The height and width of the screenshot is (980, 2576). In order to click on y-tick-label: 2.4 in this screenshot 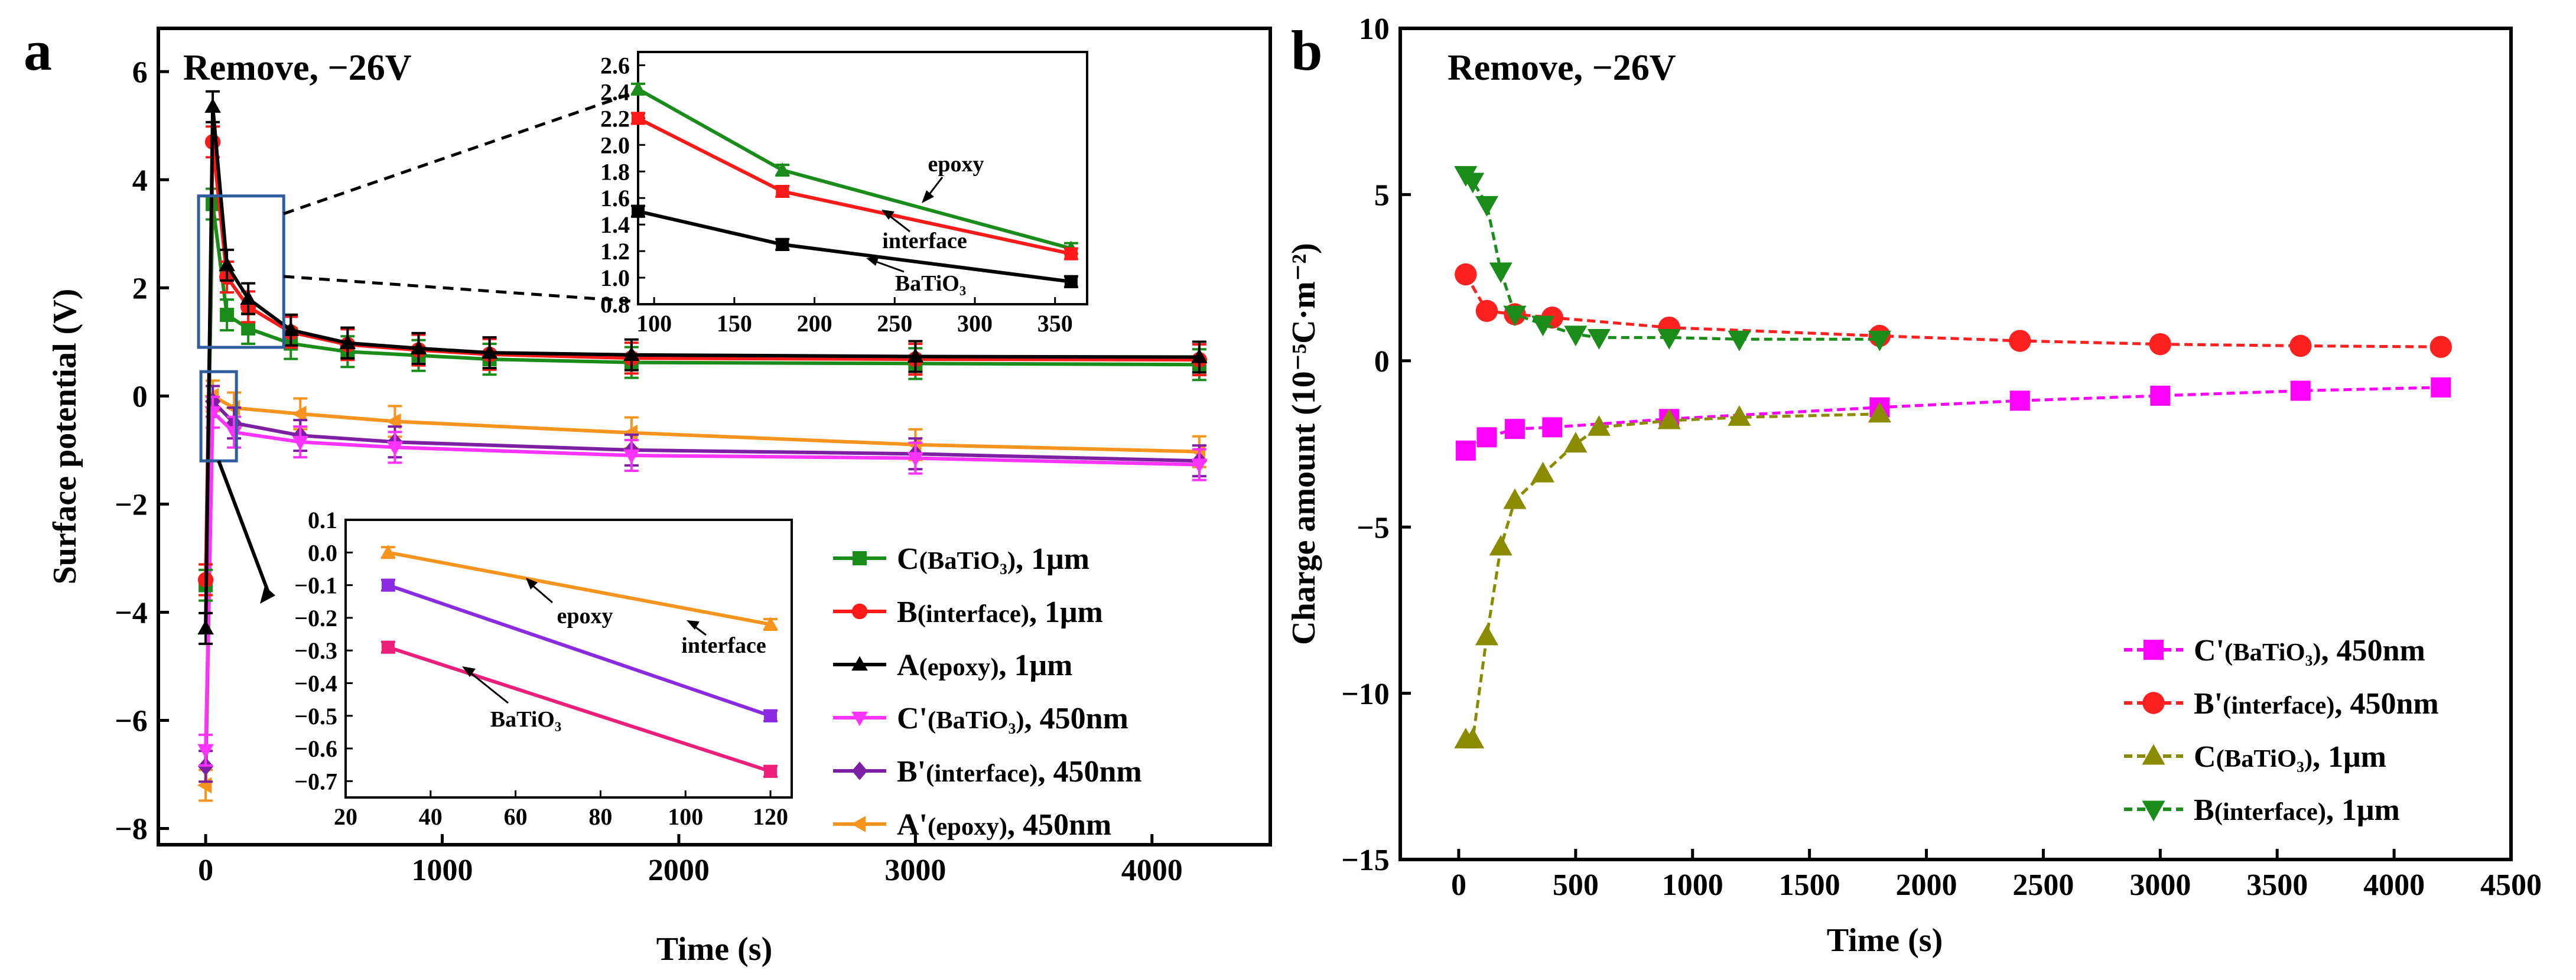, I will do `click(615, 92)`.